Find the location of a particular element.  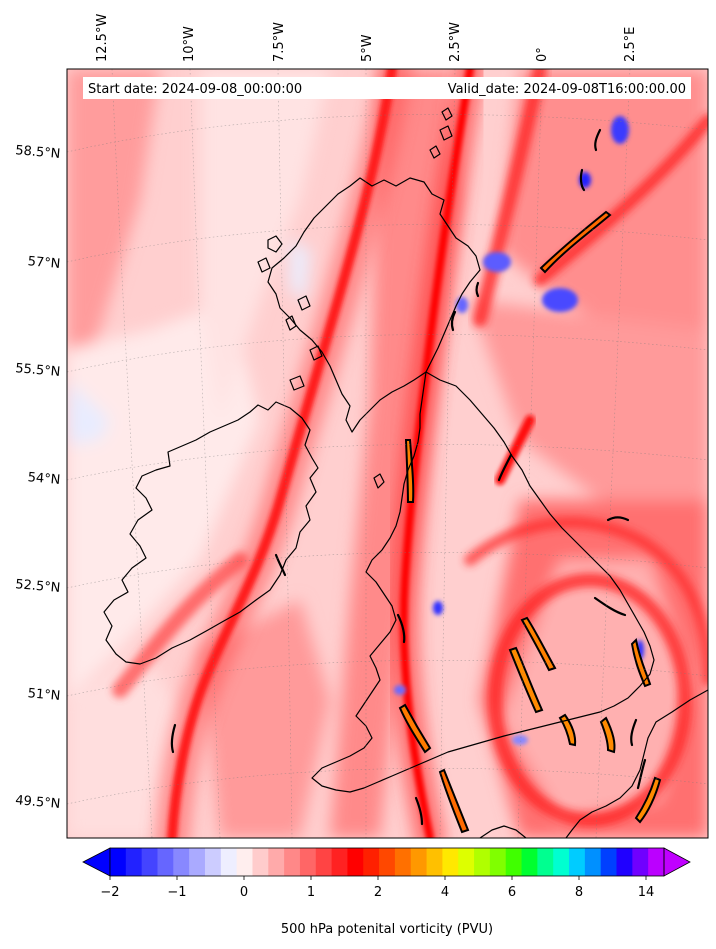

colorbar-tick-label: 6 is located at coordinates (512, 892).